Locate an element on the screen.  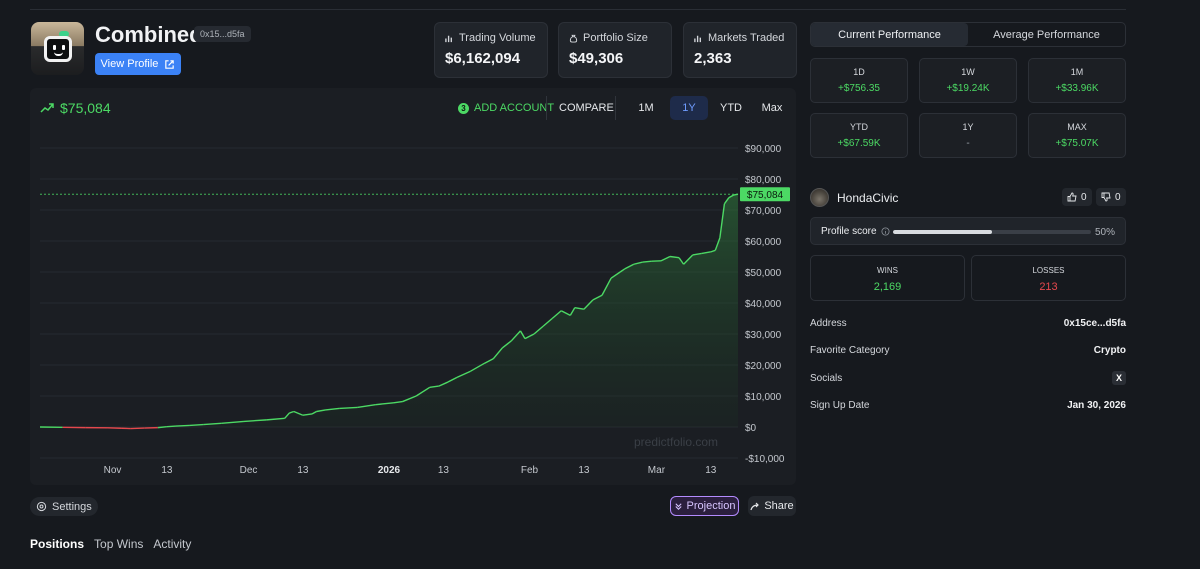
current-value-marker-label: $75,084 is located at coordinates (765, 195).